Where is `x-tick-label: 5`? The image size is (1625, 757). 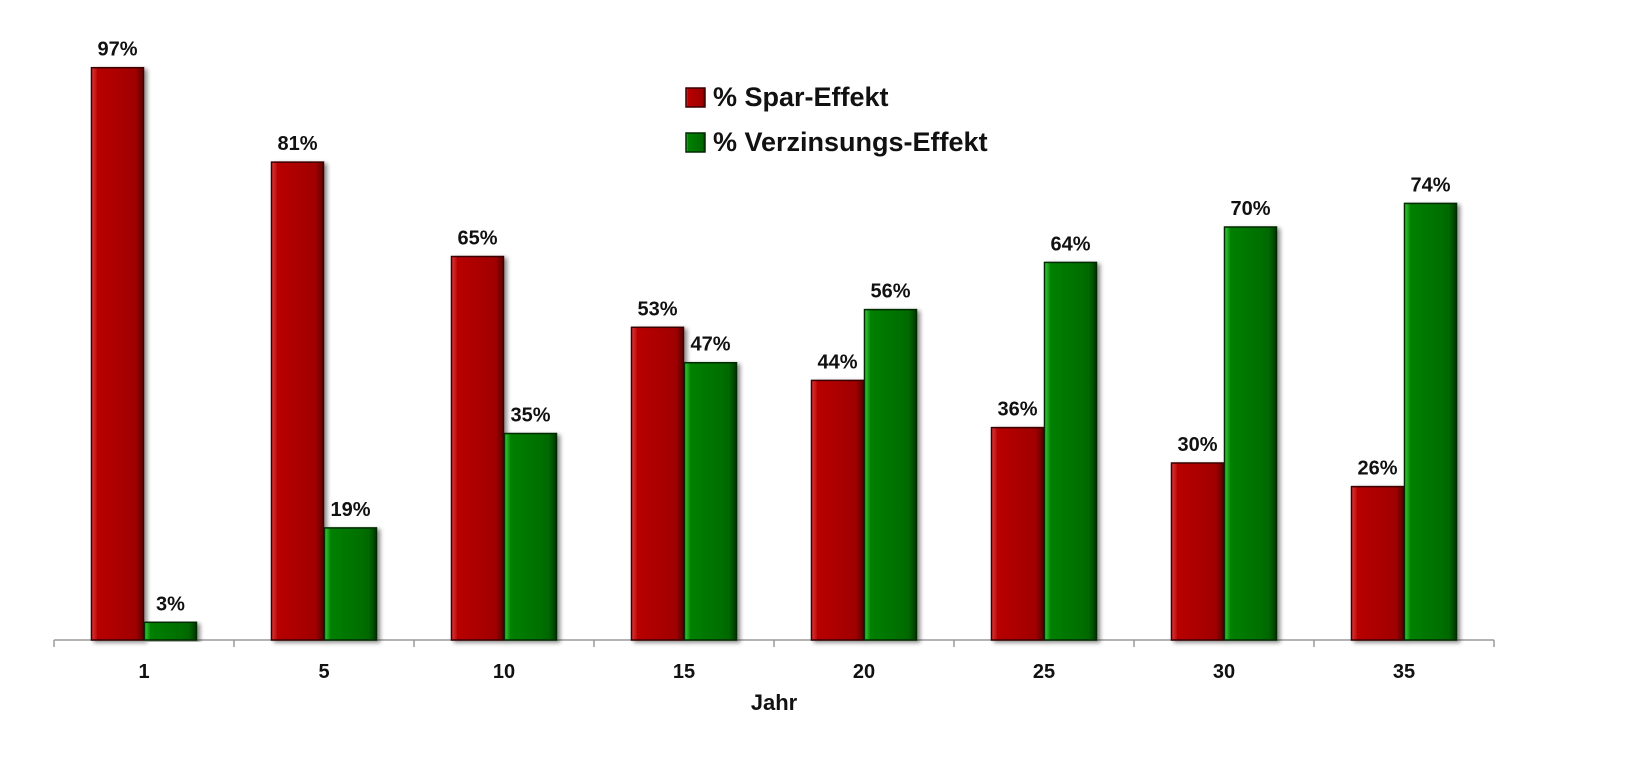 x-tick-label: 5 is located at coordinates (323, 672).